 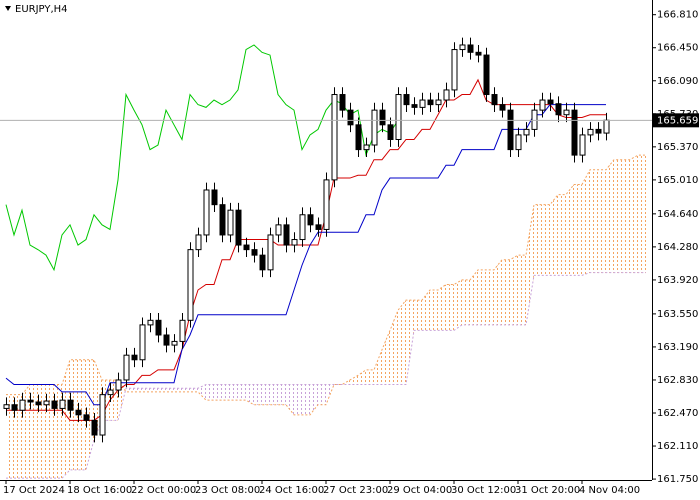 I want to click on y-tick-label: 163.190, so click(x=677, y=347).